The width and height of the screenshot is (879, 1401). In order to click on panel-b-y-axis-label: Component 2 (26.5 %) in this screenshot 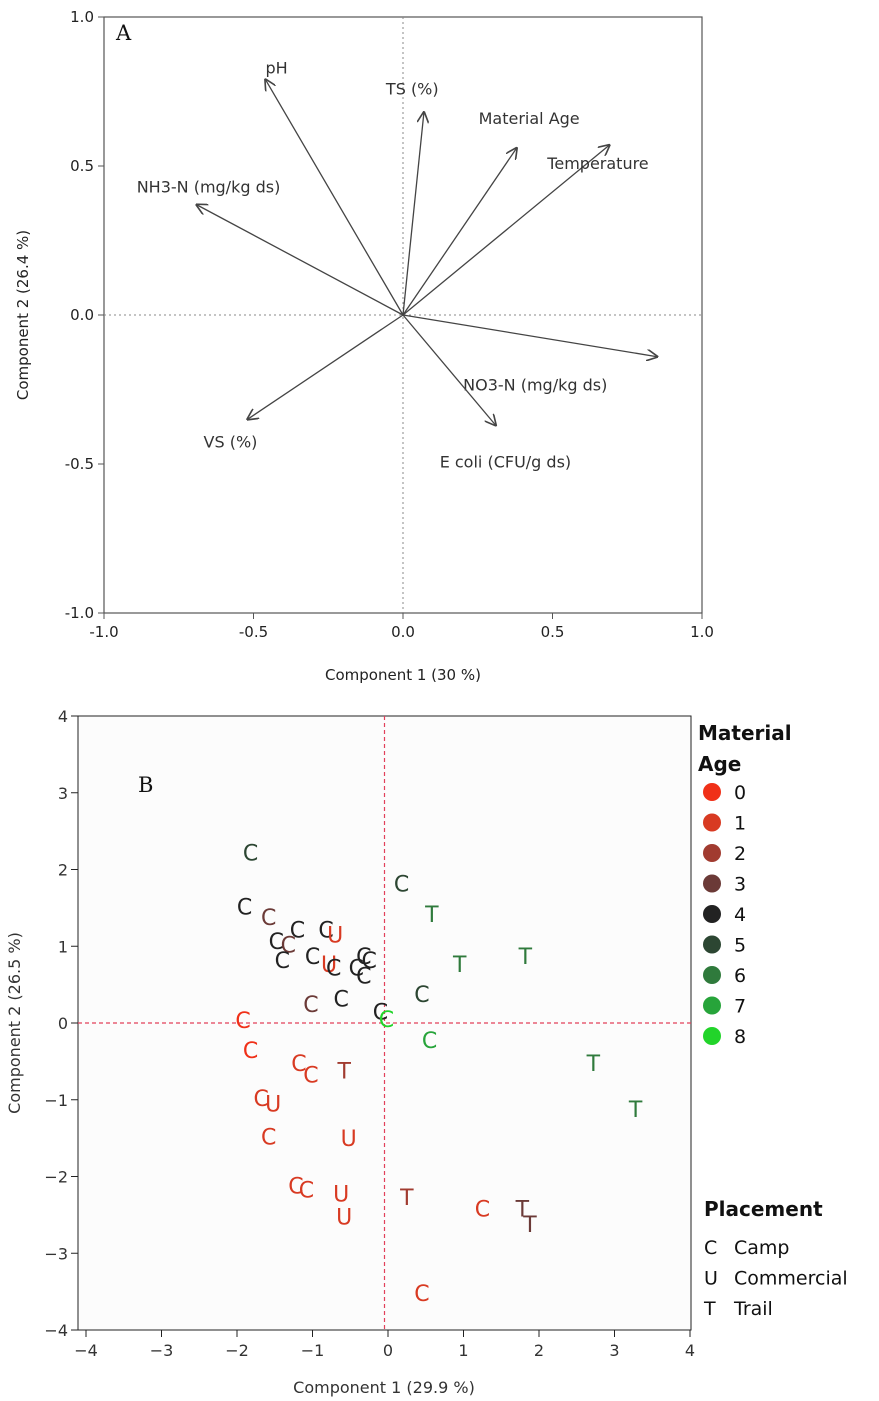, I will do `click(14, 1023)`.